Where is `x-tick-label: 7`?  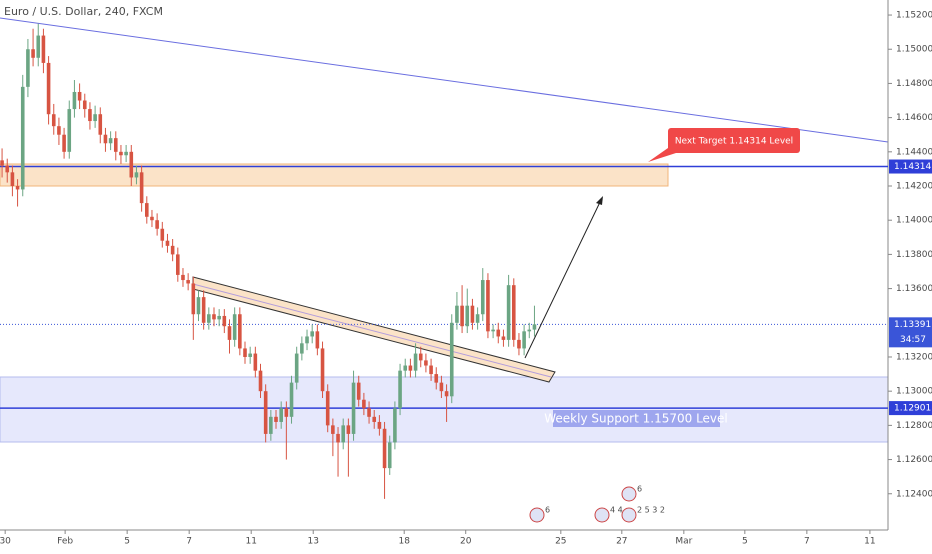 x-tick-label: 7 is located at coordinates (807, 542).